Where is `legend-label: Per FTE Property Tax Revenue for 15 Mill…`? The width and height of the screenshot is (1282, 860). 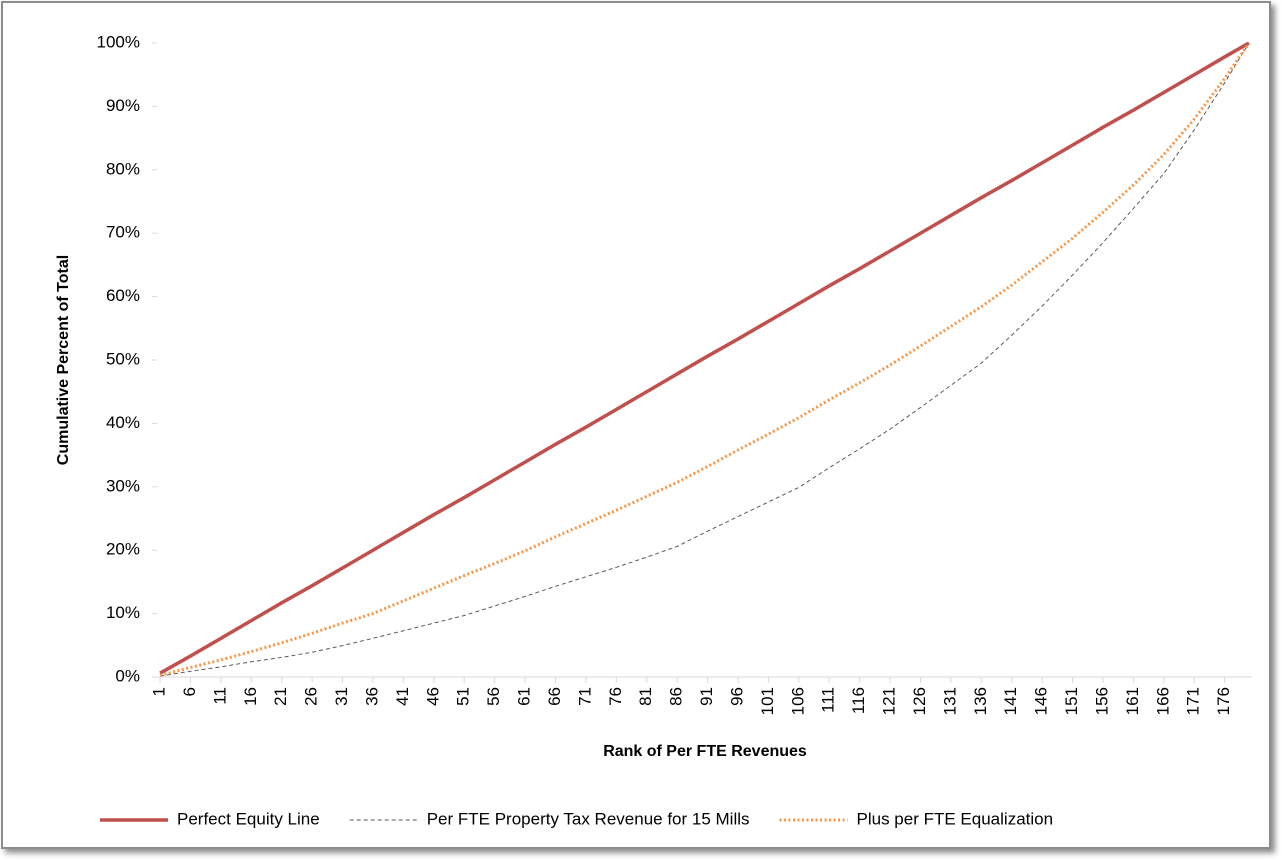 legend-label: Per FTE Property Tax Revenue for 15 Mill… is located at coordinates (588, 818).